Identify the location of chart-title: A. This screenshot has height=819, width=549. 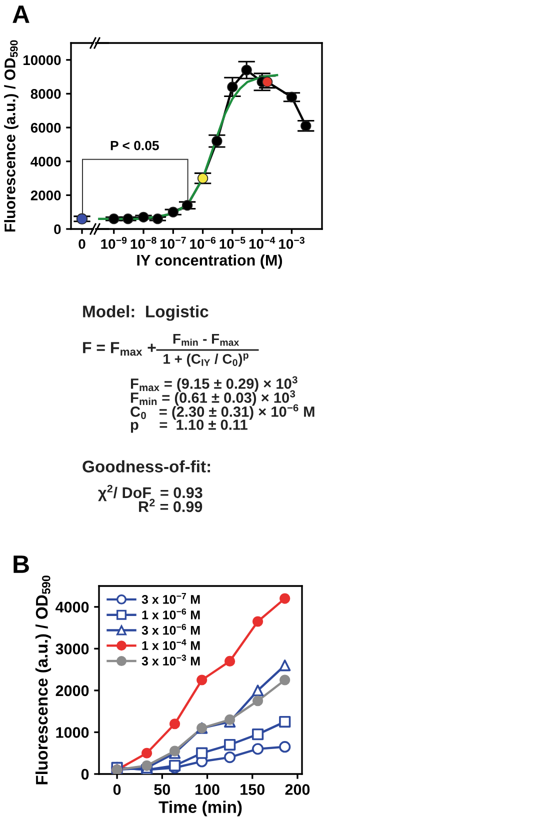
(21, 14).